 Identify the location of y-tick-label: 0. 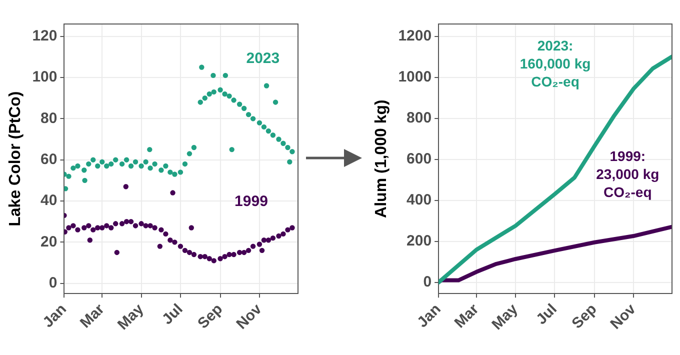
(427, 282).